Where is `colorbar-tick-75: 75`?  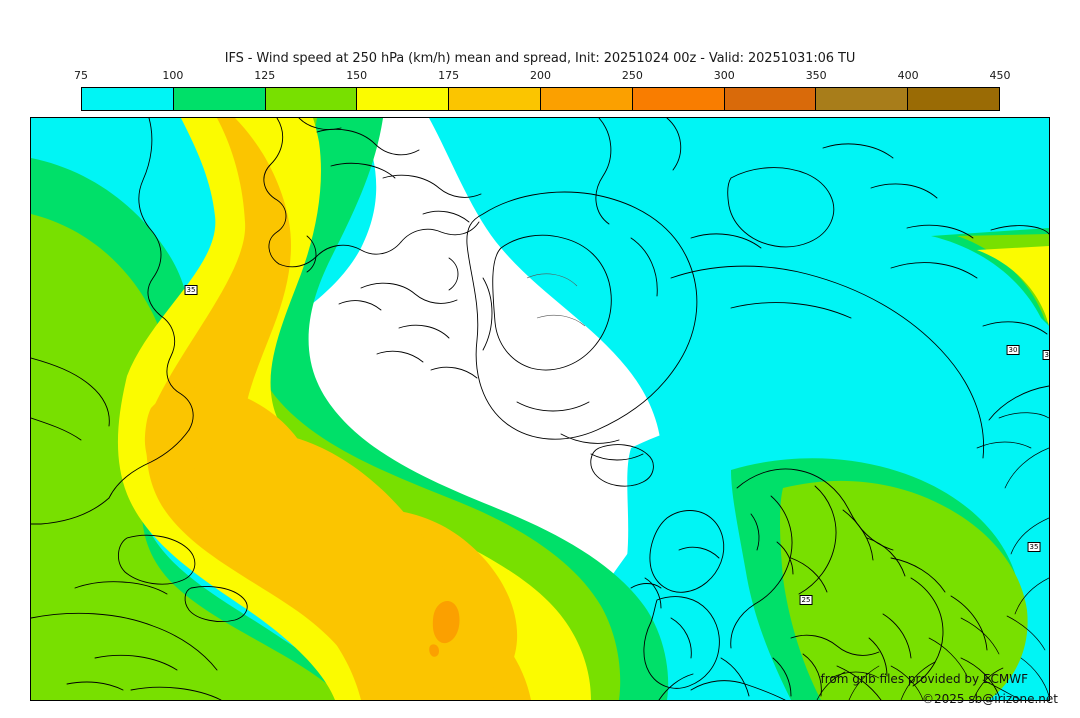 colorbar-tick-75: 75 is located at coordinates (81, 75).